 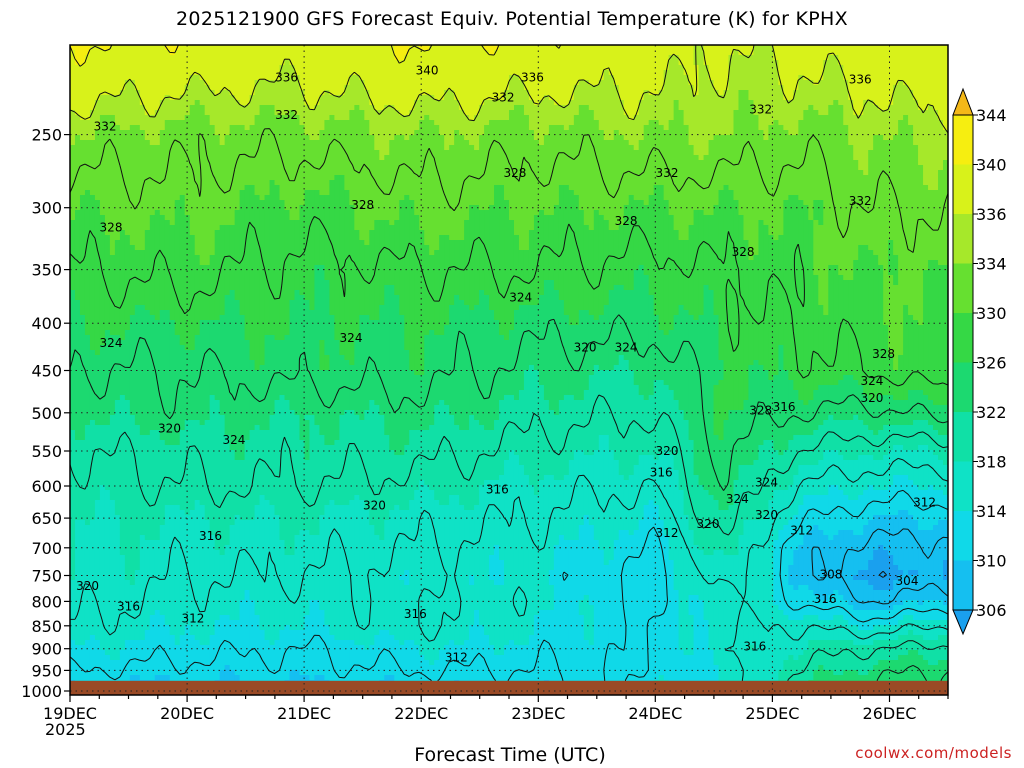 What do you see at coordinates (70, 713) in the screenshot?
I see `x-tick-label: 19DEC` at bounding box center [70, 713].